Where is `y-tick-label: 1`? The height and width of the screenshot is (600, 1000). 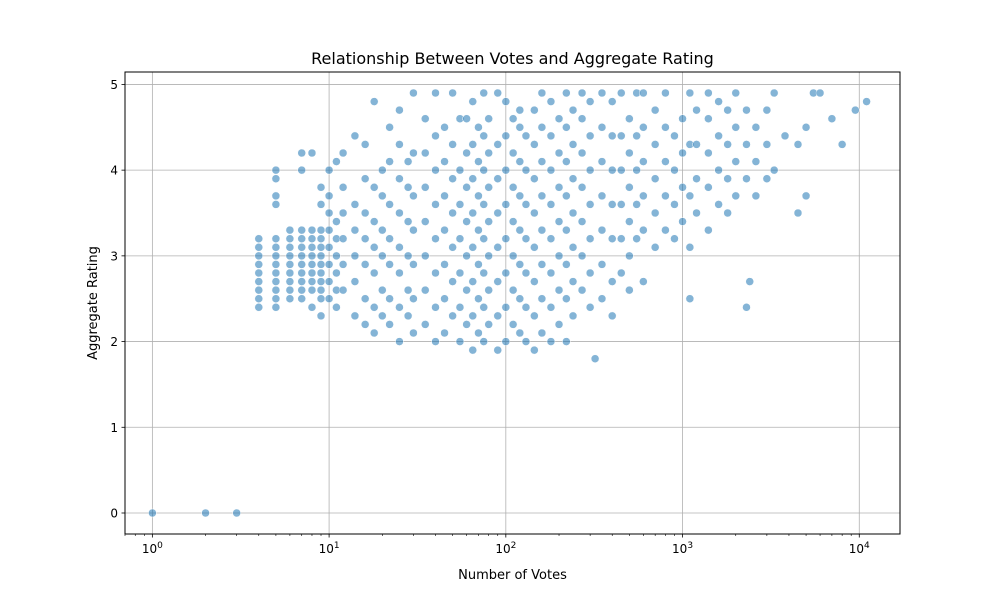 y-tick-label: 1 is located at coordinates (114, 428).